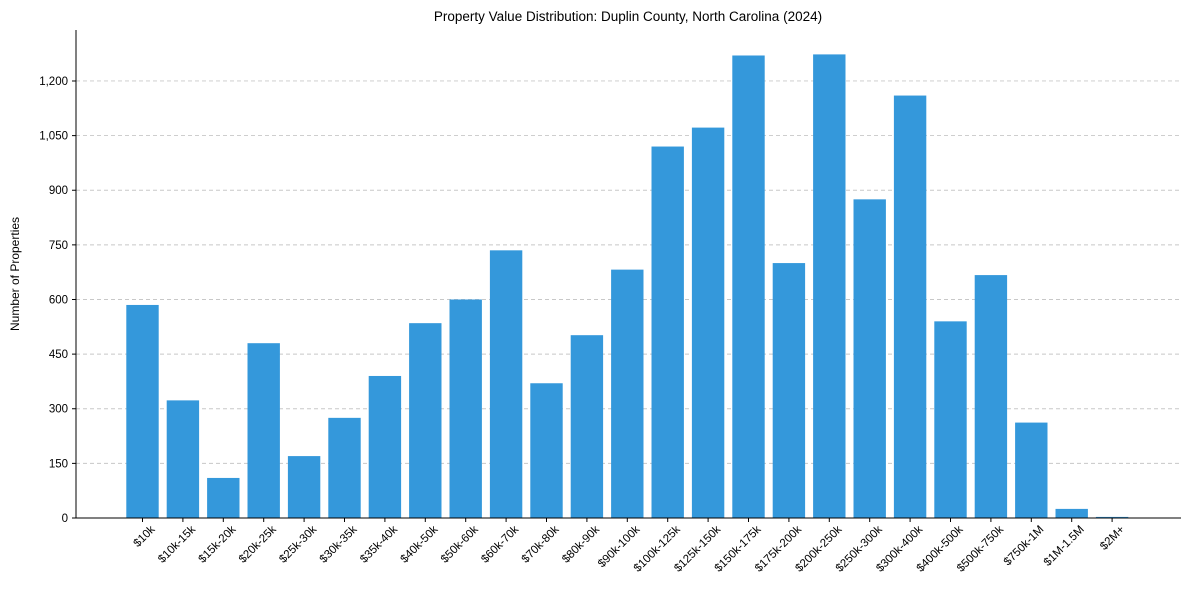  Describe the element at coordinates (58, 191) in the screenshot. I see `y-tick-label: 900` at that location.